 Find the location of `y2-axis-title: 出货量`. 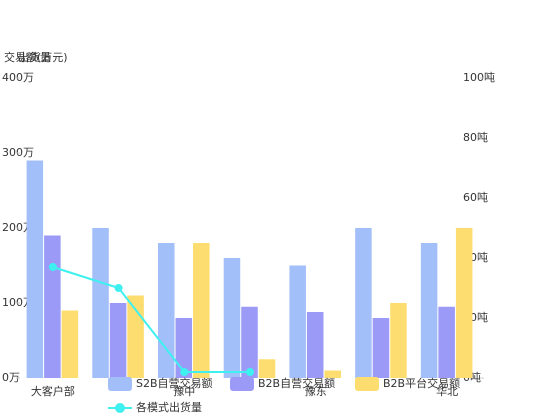

y2-axis-title: 出货量 is located at coordinates (34, 57).